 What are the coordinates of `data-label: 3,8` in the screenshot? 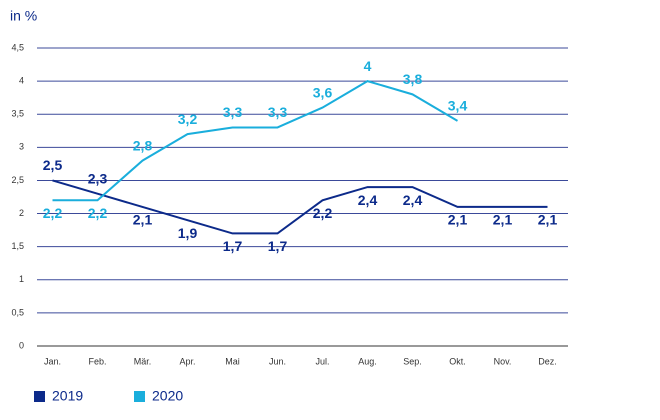 It's located at (413, 79).